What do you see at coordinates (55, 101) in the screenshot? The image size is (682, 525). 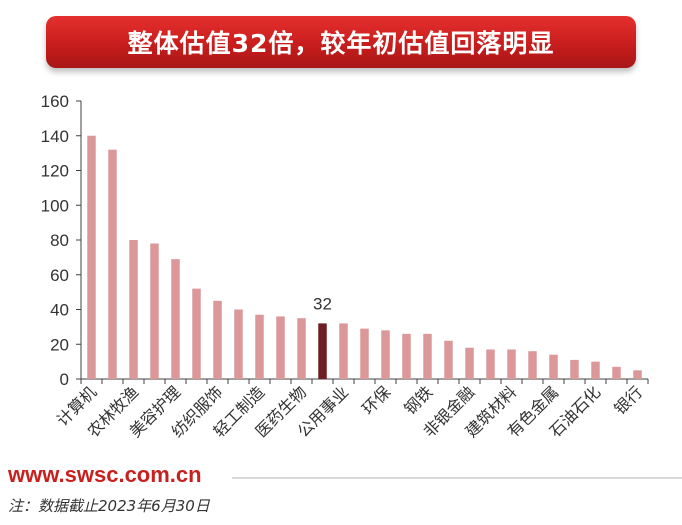 I see `y-tick-label: 160` at bounding box center [55, 101].